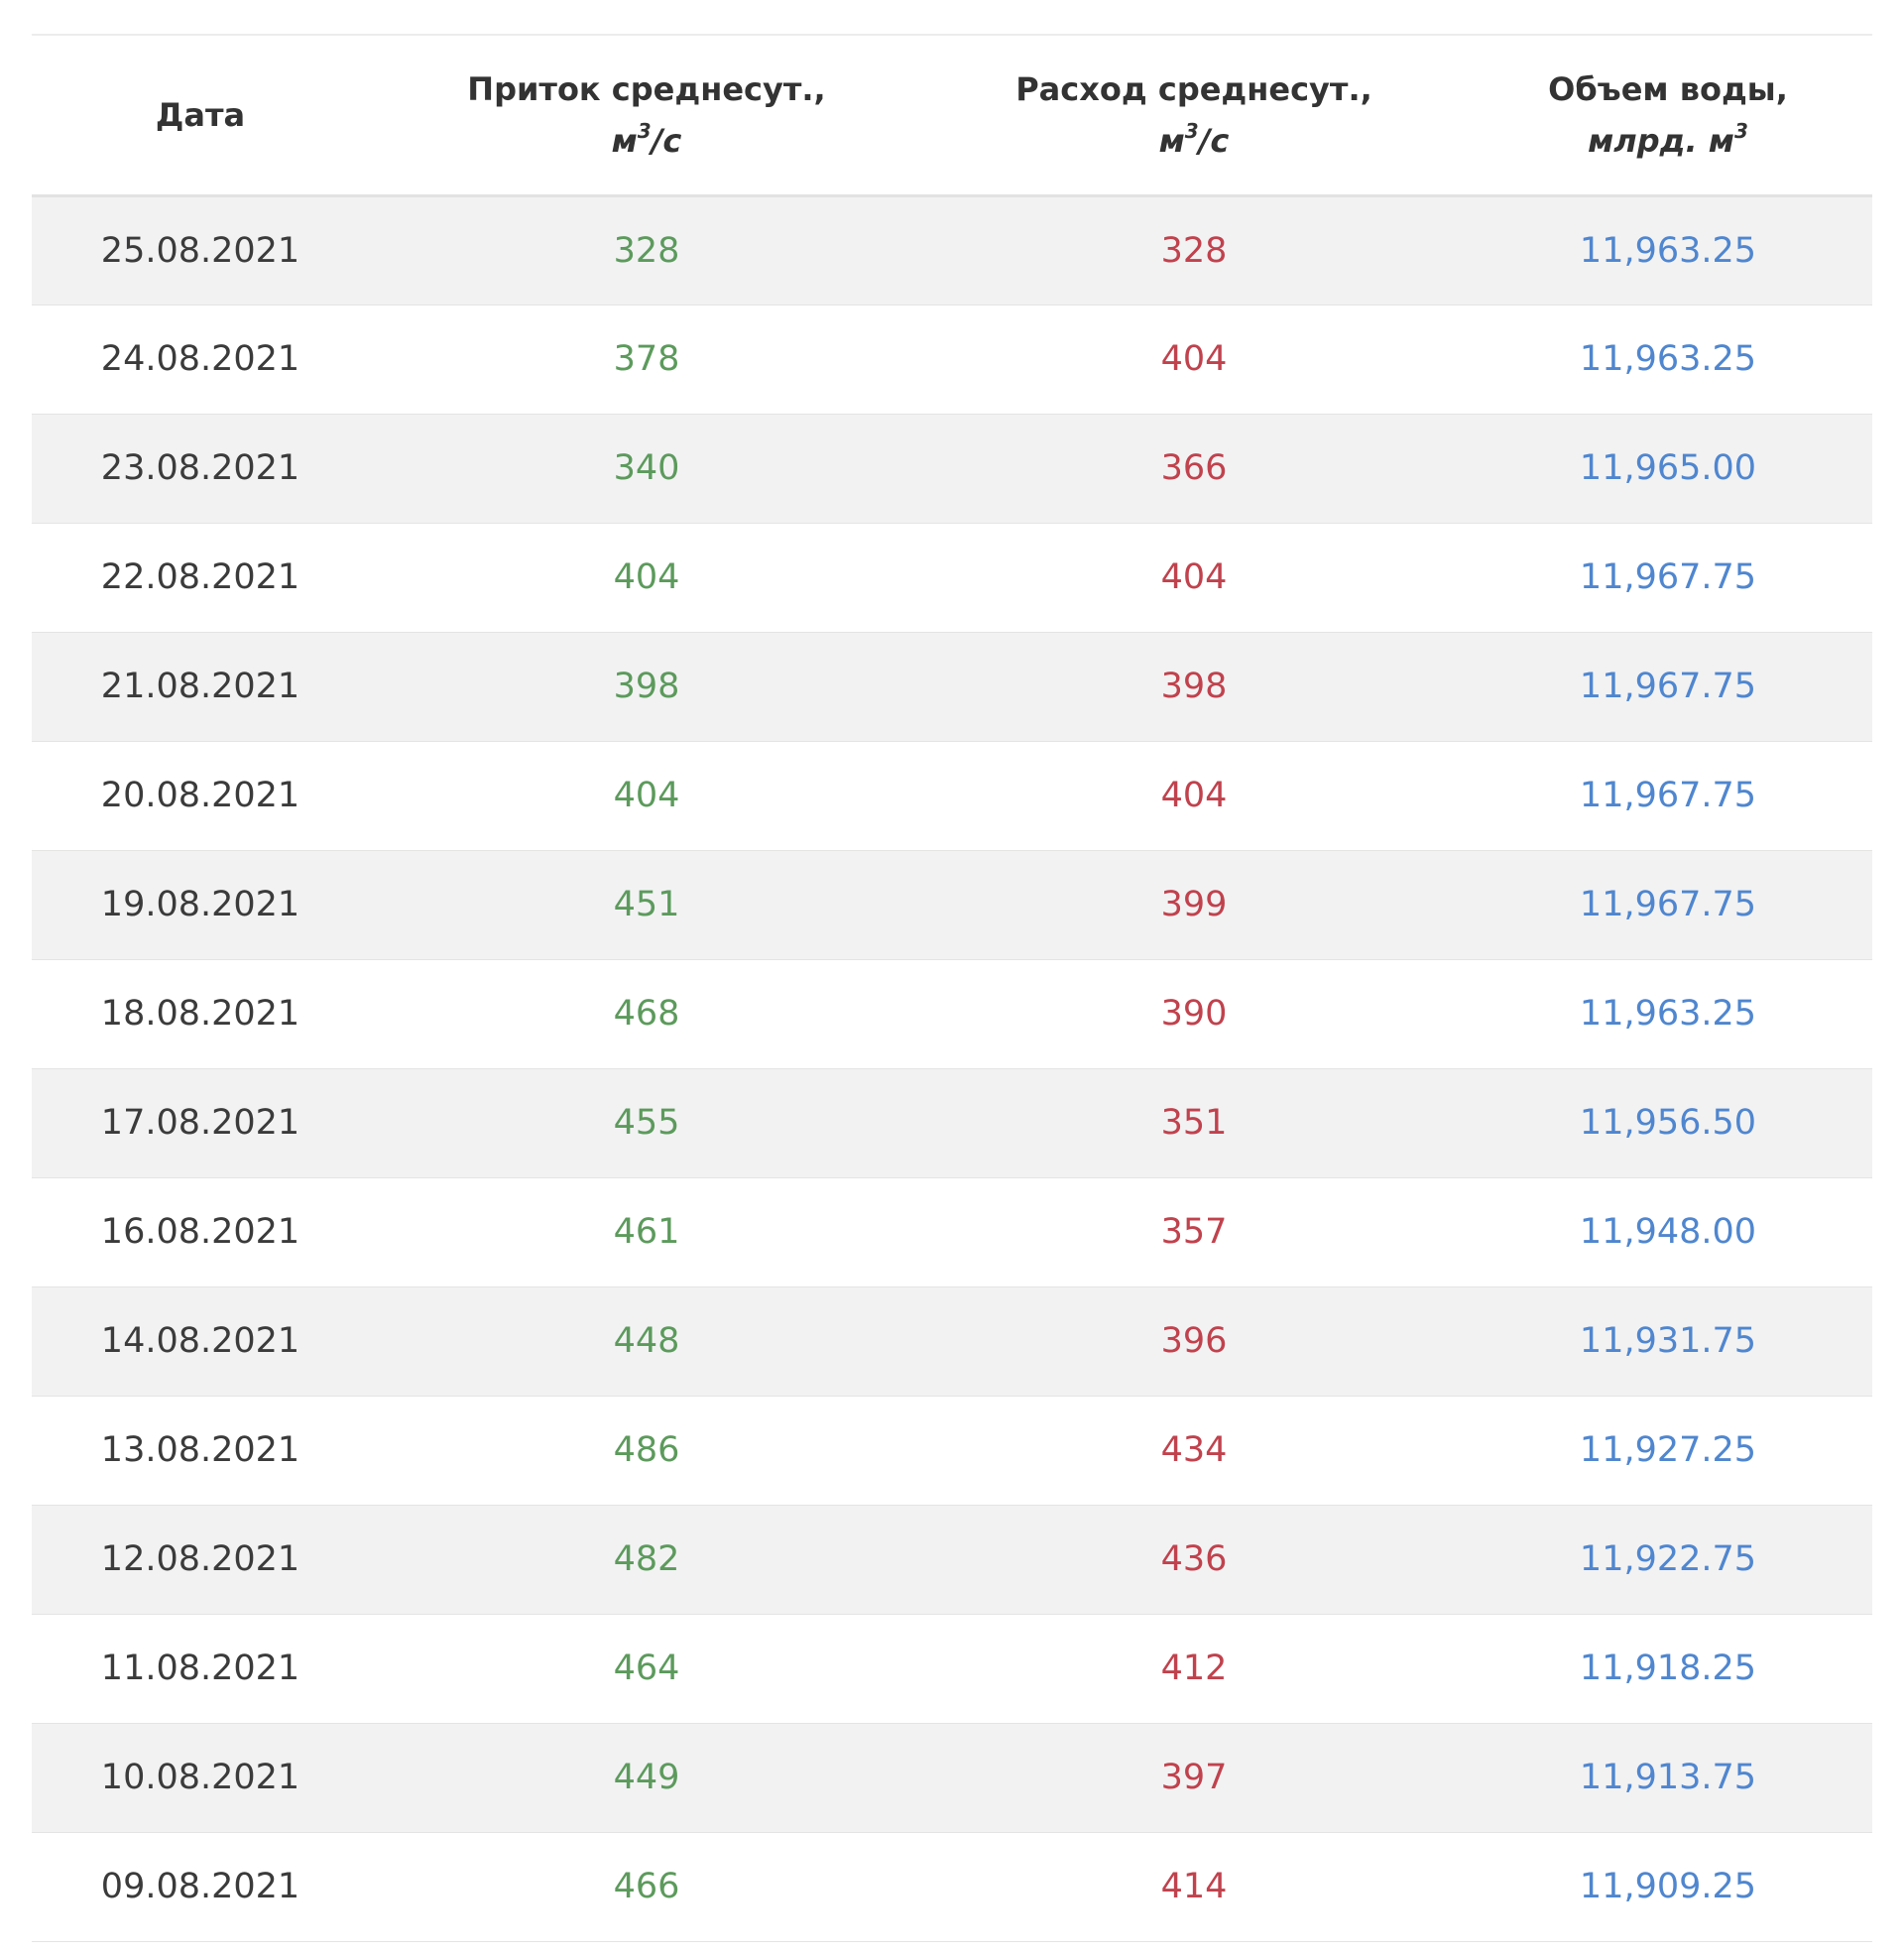  I want to click on cell-outflow: 436, so click(1194, 1559).